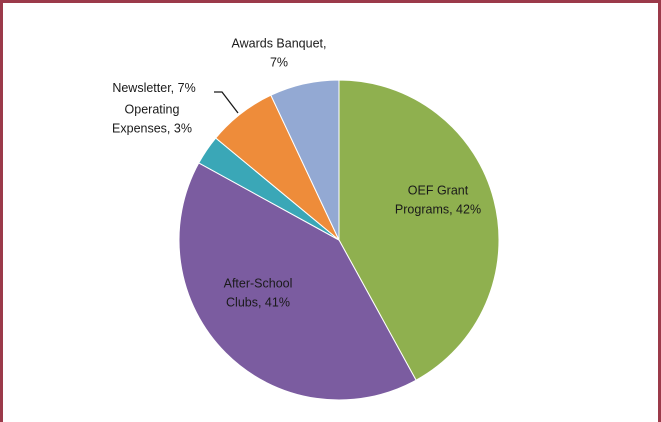  Describe the element at coordinates (279, 53) in the screenshot. I see `data-label-awards-banquet: Awards Banquet, 7%` at that location.